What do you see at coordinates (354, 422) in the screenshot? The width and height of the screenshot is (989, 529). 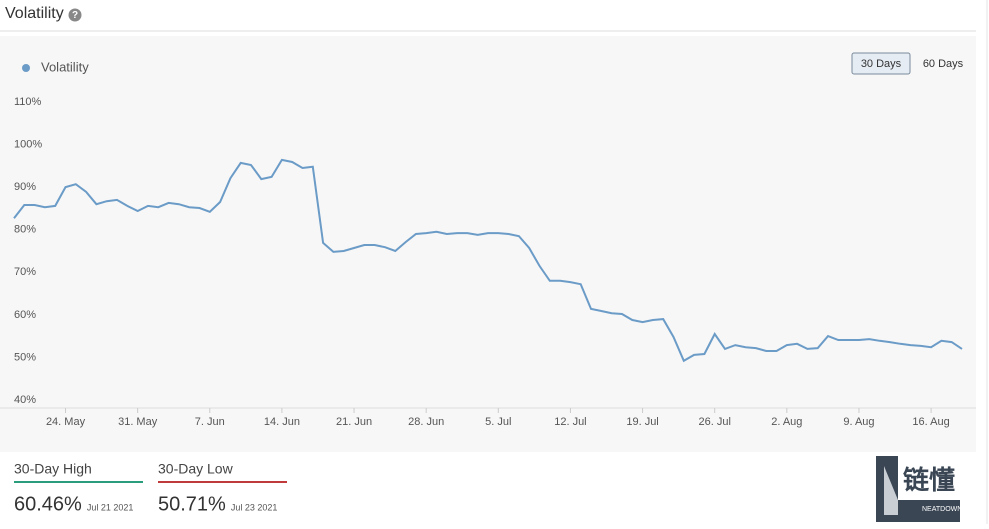 I see `x-tick-label: 21. Jun` at bounding box center [354, 422].